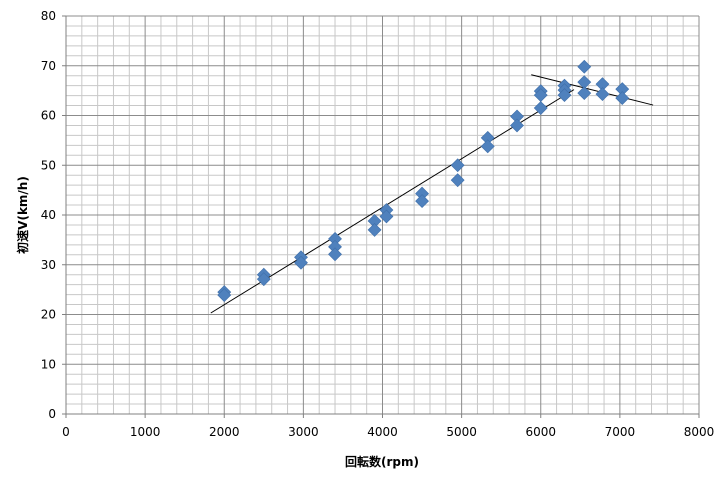 The height and width of the screenshot is (478, 717). What do you see at coordinates (48, 66) in the screenshot?
I see `y-tick-label: 70` at bounding box center [48, 66].